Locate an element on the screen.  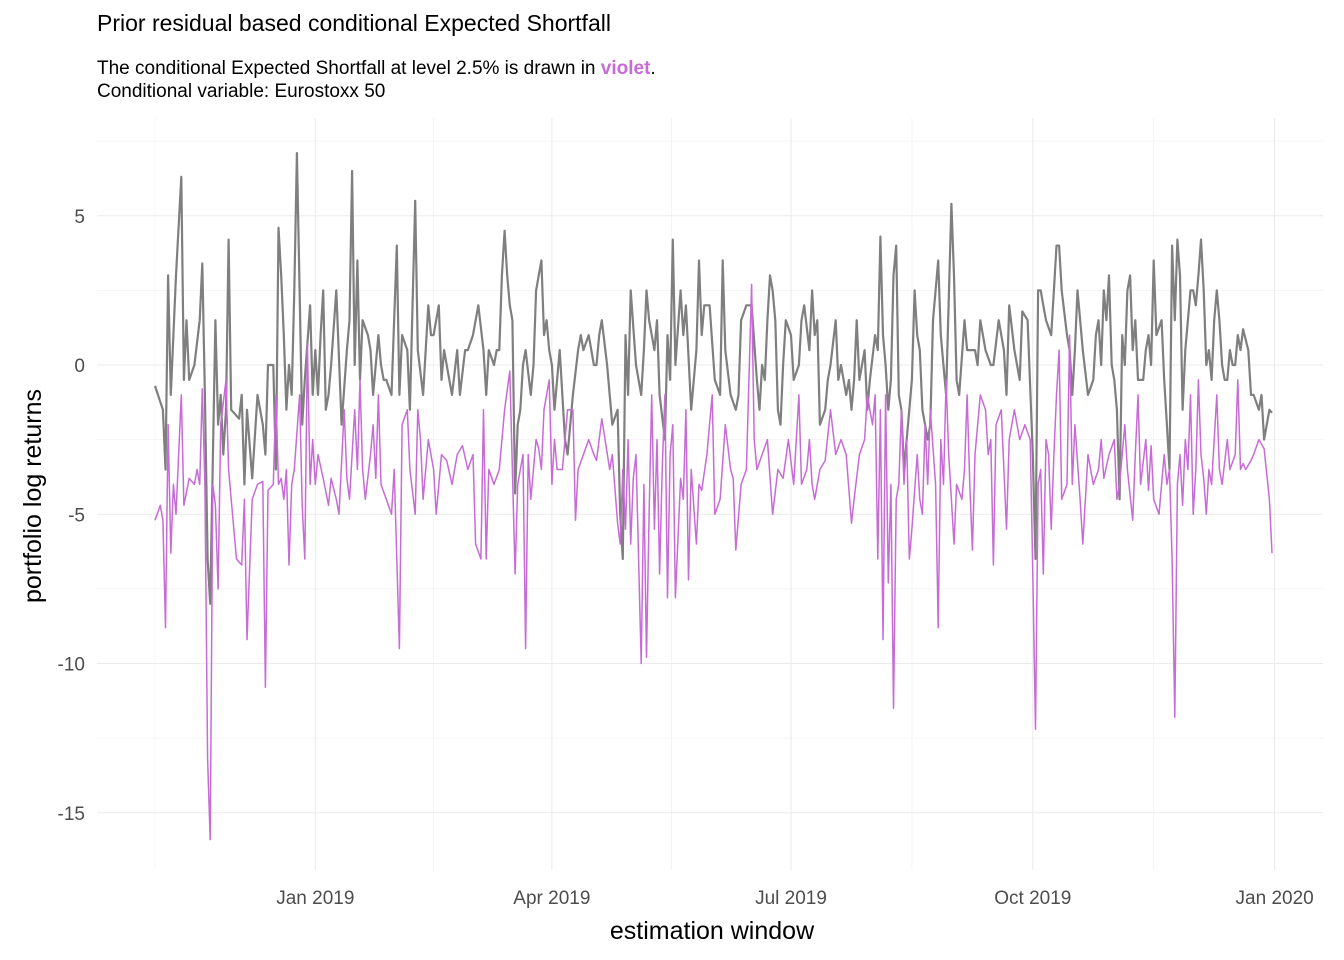
y-axis-title: portfolio log returns is located at coordinates (33, 496).